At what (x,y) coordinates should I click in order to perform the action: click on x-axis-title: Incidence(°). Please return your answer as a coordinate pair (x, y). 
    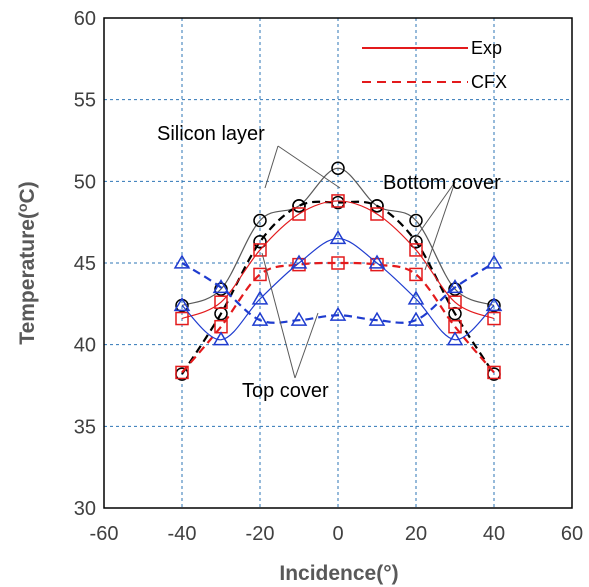
    Looking at the image, I should click on (338, 573).